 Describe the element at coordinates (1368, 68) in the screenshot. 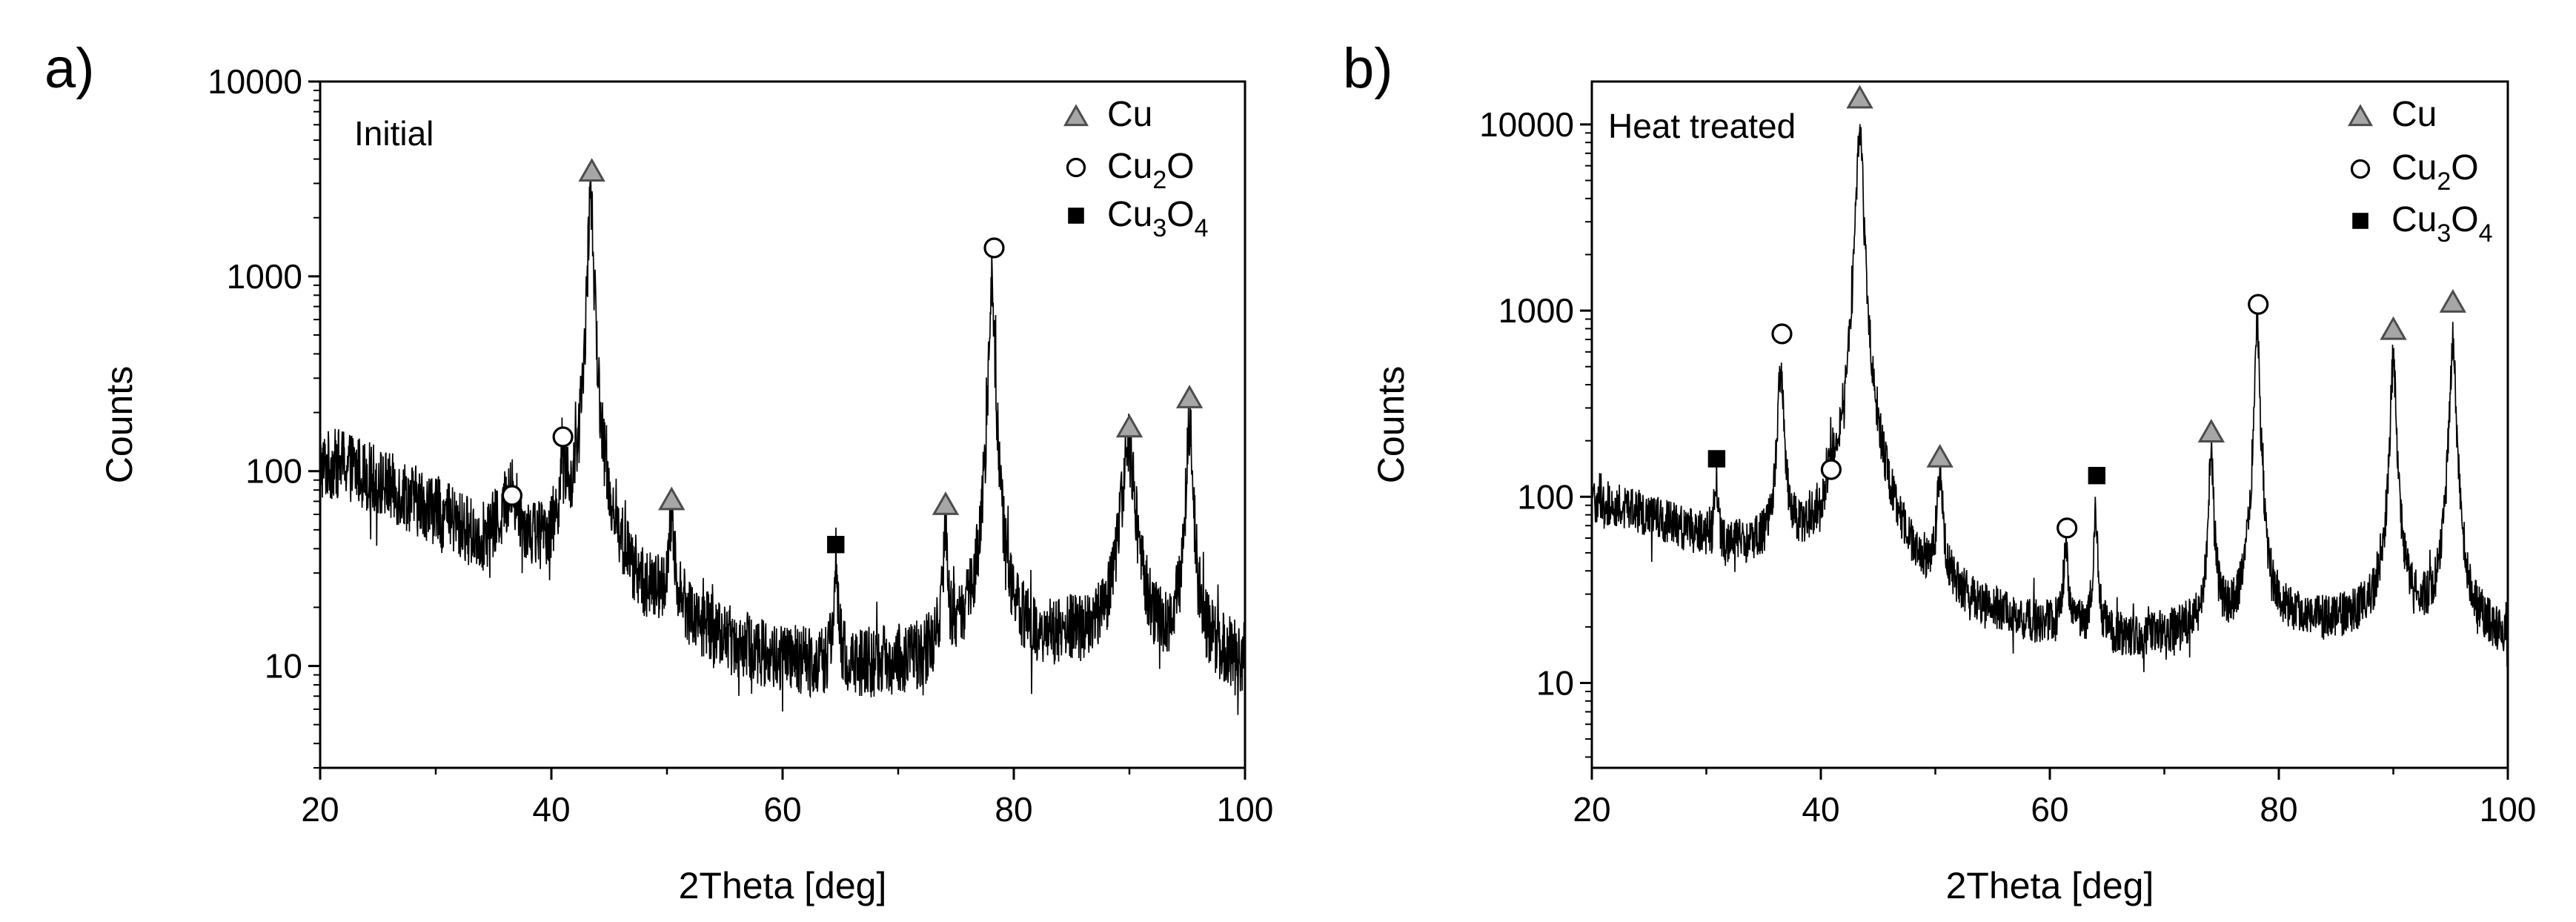

I see `panel-label: b)` at that location.